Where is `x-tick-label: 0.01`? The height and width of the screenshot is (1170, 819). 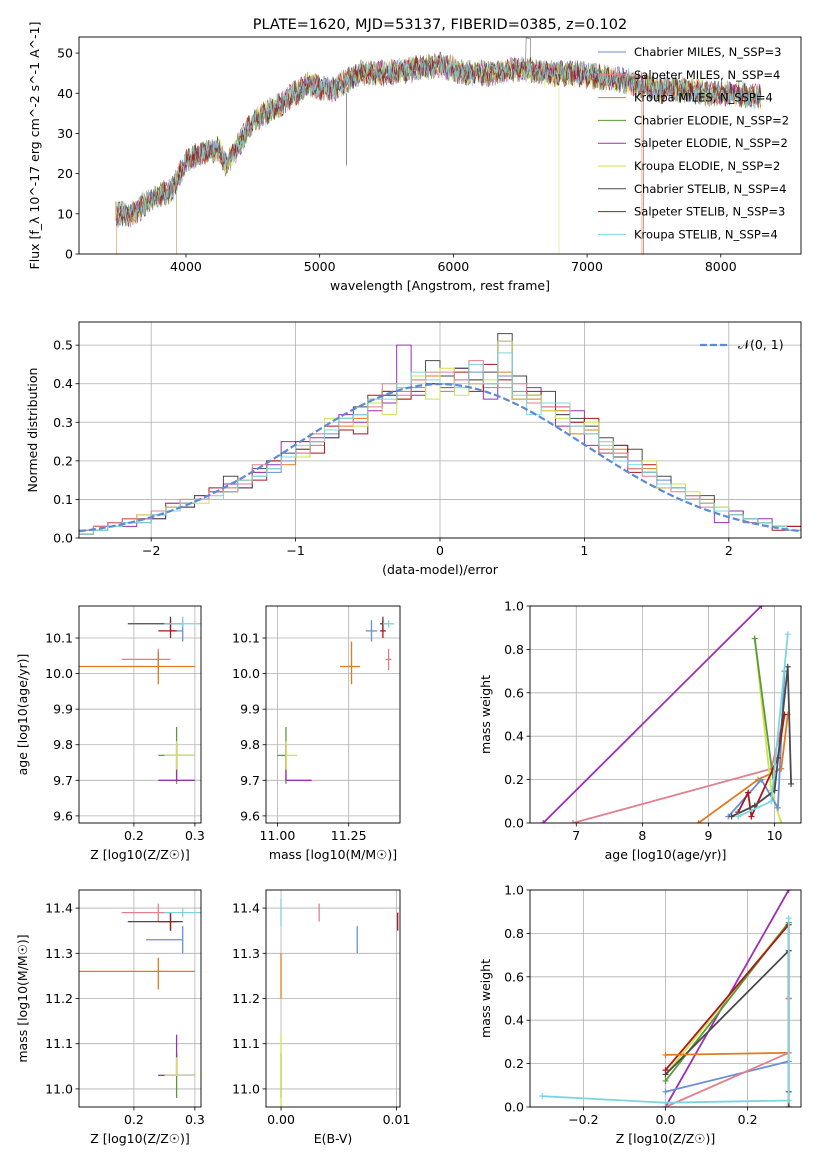 x-tick-label: 0.01 is located at coordinates (397, 1119).